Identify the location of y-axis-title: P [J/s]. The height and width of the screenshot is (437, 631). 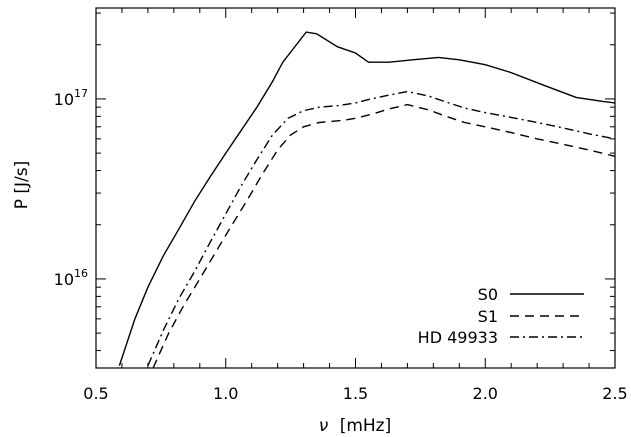
(22, 185).